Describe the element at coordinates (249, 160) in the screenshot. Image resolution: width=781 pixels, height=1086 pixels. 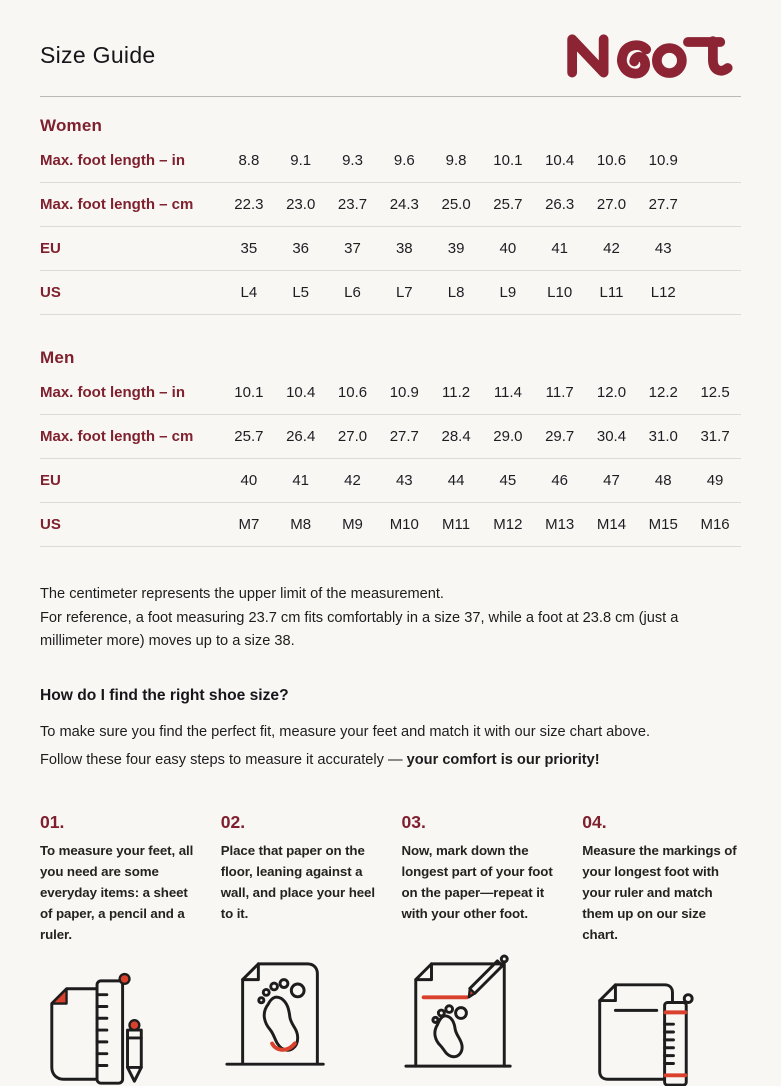
I see `size-value: 8.8` at that location.